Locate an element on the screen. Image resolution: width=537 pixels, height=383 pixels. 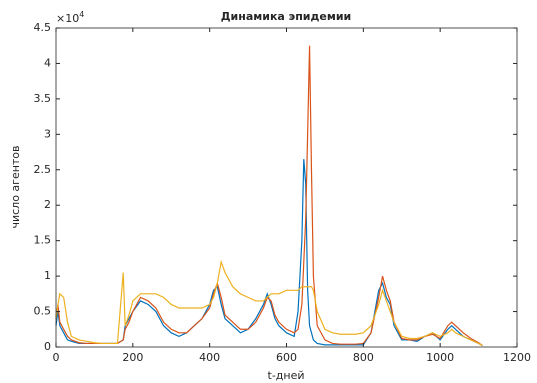
y-tick-label: 4.5 is located at coordinates (43, 27).